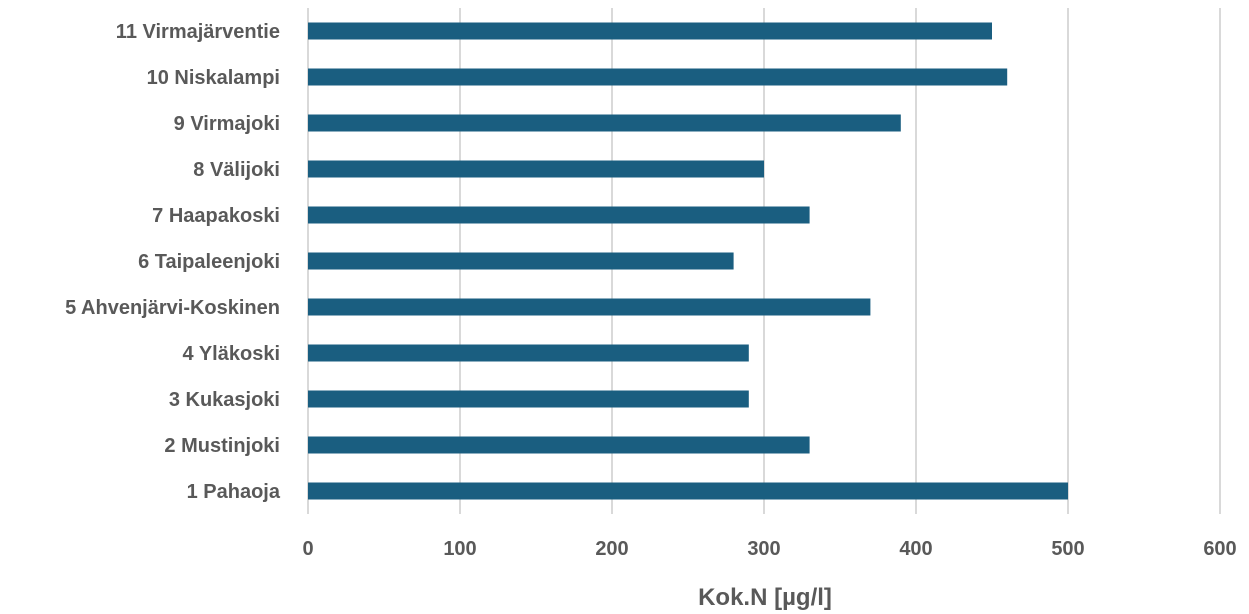 The height and width of the screenshot is (614, 1249). I want to click on x-tick-label: 600, so click(1219, 549).